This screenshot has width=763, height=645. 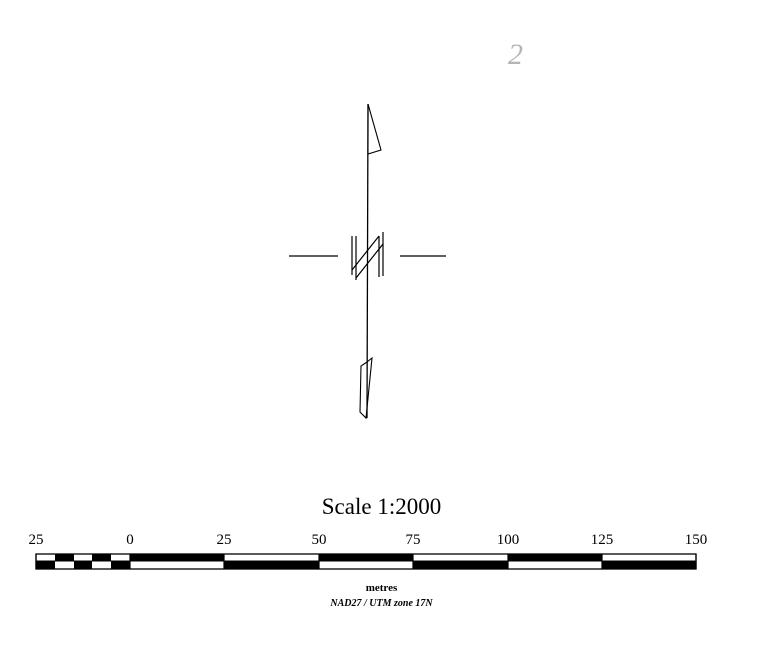 What do you see at coordinates (381, 507) in the screenshot?
I see `scale-title: Scale 1:2000` at bounding box center [381, 507].